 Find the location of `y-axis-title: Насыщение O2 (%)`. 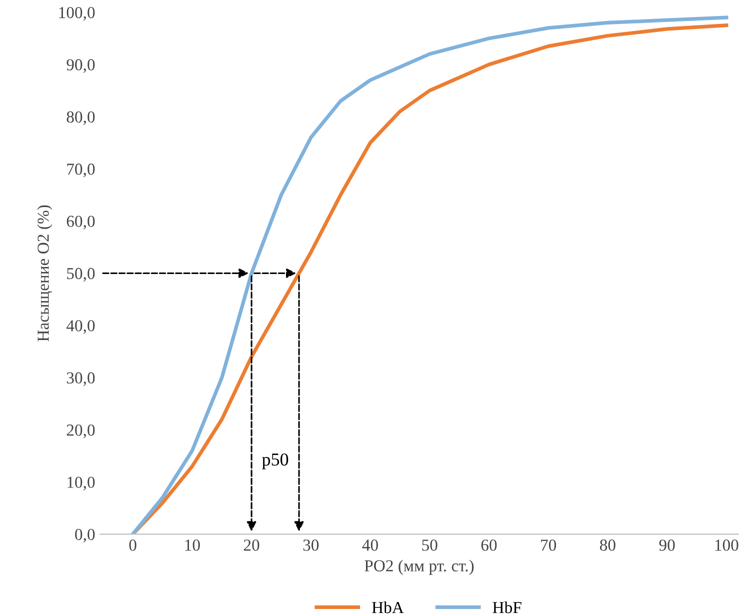

y-axis-title: Насыщение O2 (%) is located at coordinates (44, 273).